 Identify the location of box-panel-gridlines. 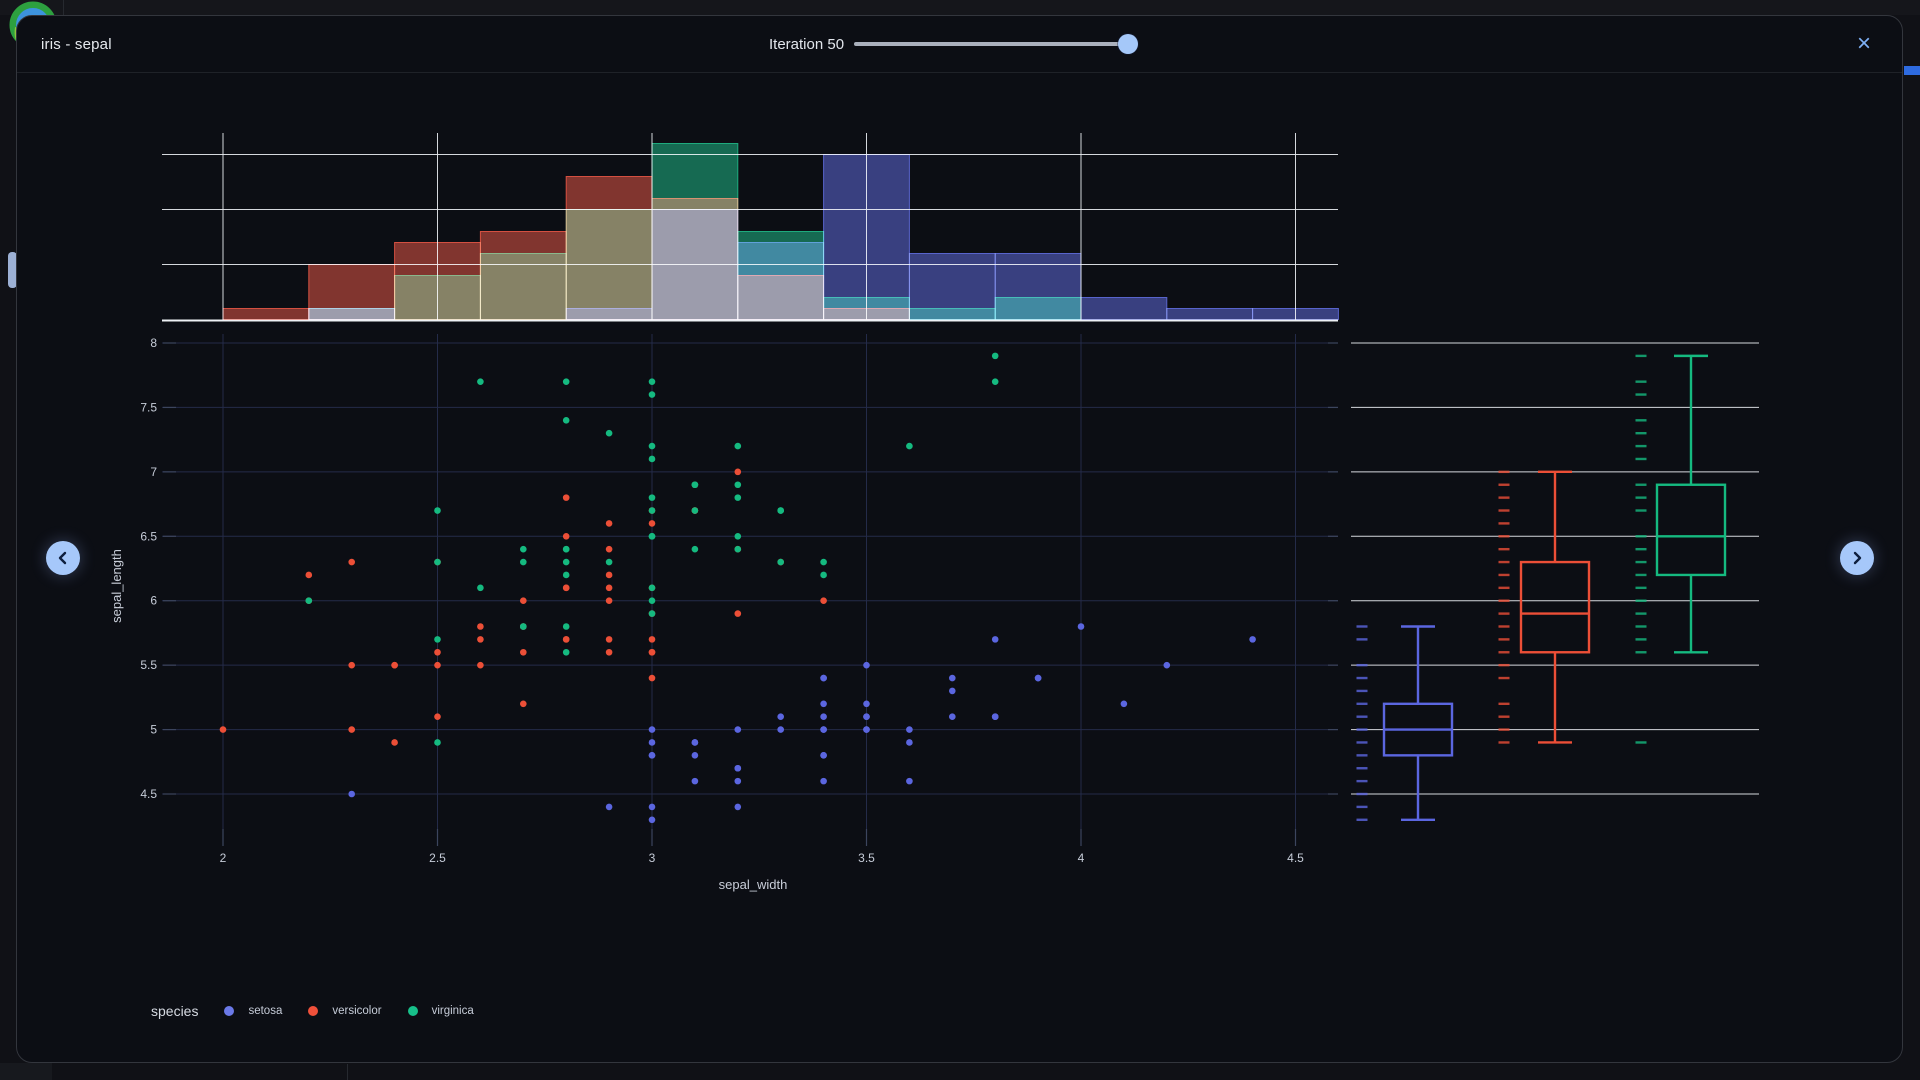
(1543, 568).